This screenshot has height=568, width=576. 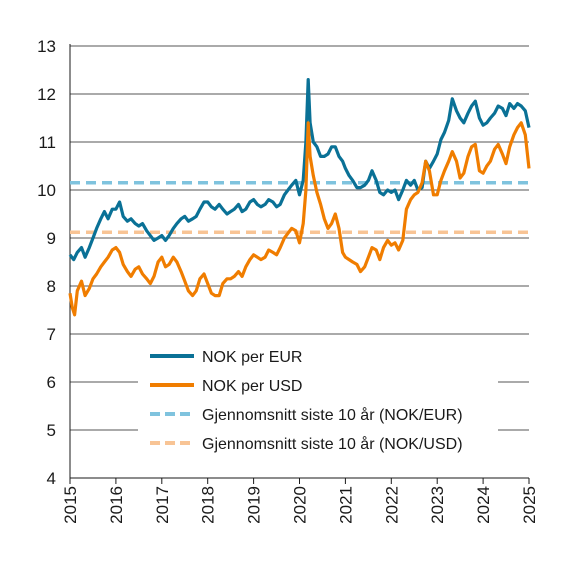 What do you see at coordinates (51, 286) in the screenshot?
I see `y-tick-label: 8` at bounding box center [51, 286].